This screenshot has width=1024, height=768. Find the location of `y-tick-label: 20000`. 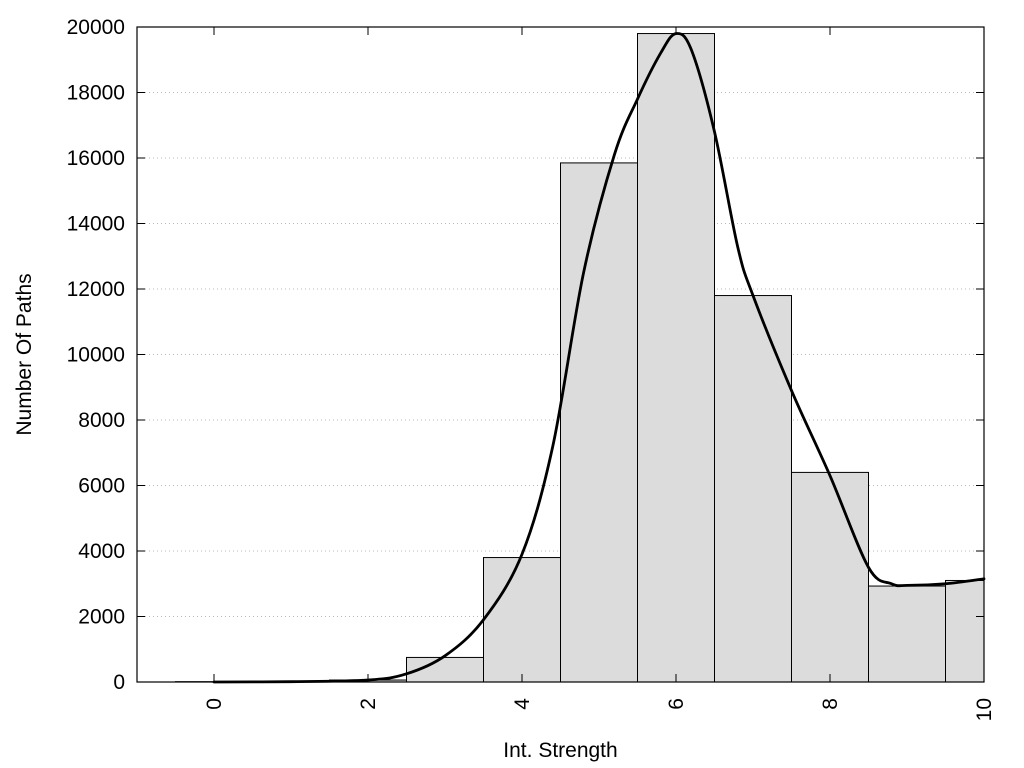

y-tick-label: 20000 is located at coordinates (96, 27).